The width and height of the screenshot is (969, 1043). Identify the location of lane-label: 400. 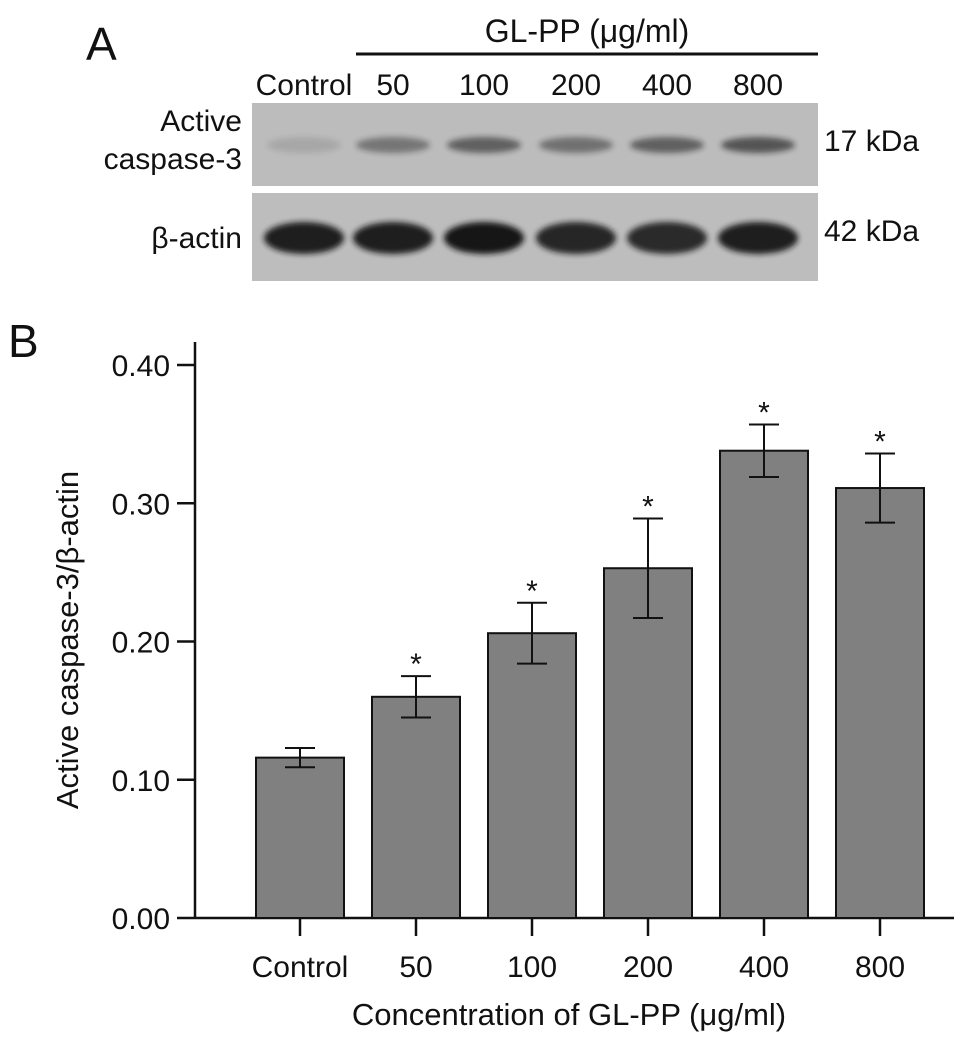
(667, 85).